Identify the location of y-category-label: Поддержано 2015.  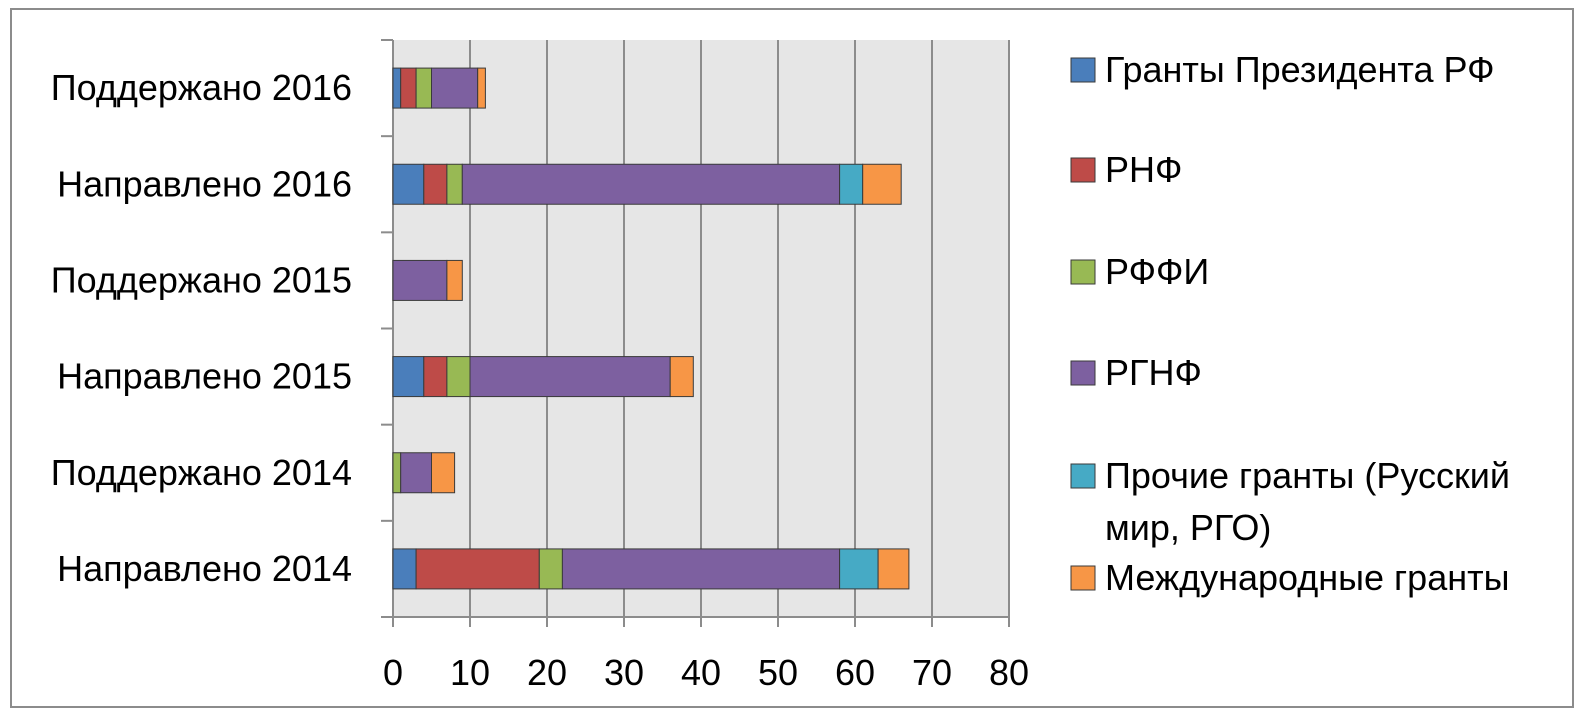
(201, 279).